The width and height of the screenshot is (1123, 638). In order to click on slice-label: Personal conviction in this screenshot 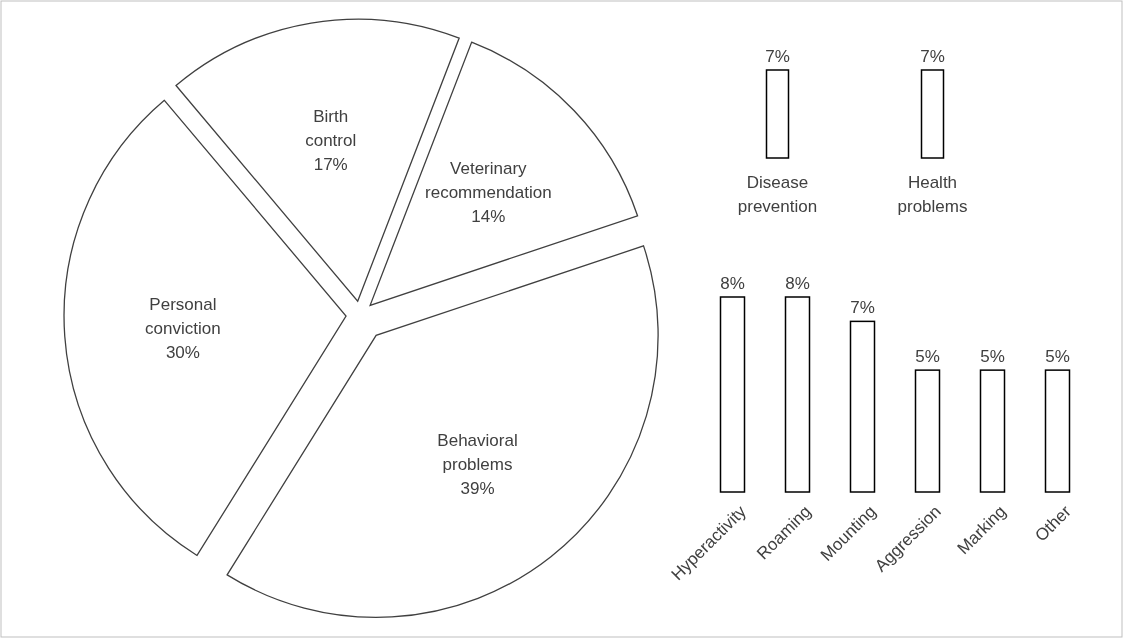, I will do `click(183, 316)`.